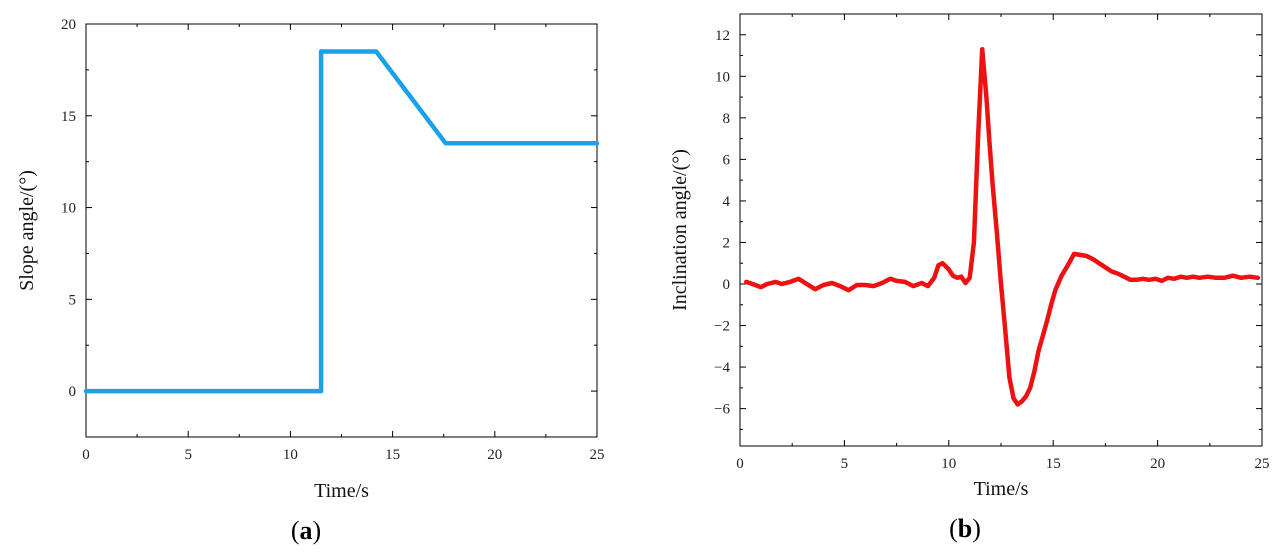  Describe the element at coordinates (722, 36) in the screenshot. I see `y-tick-label: 12` at that location.